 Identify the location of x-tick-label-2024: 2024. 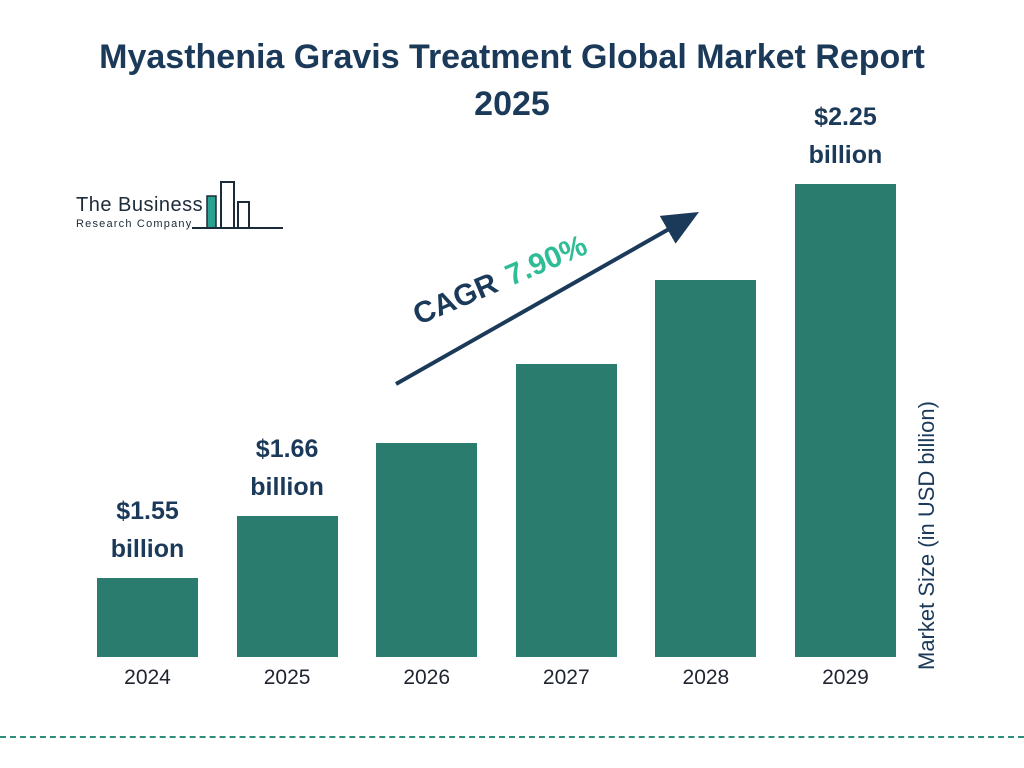
(147, 677).